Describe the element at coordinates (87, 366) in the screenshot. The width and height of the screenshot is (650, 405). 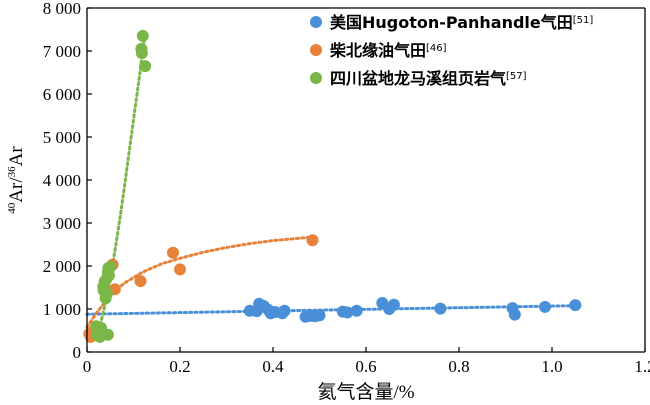
I see `x-tick-label: 0` at that location.